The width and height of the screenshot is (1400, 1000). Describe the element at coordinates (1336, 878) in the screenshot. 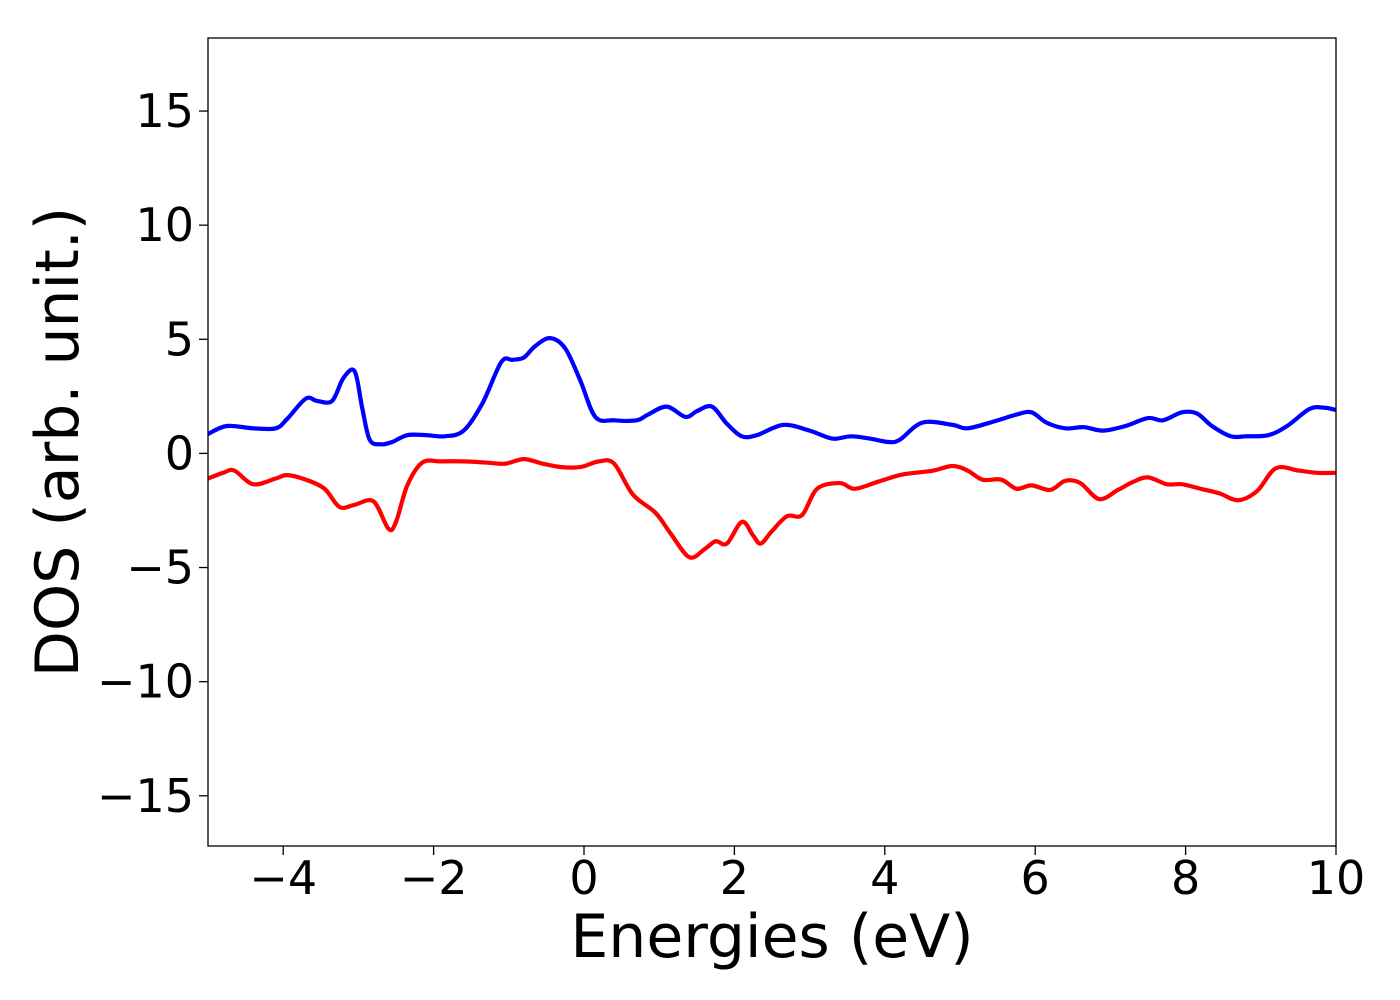

I see `x-tick-label: 10` at that location.